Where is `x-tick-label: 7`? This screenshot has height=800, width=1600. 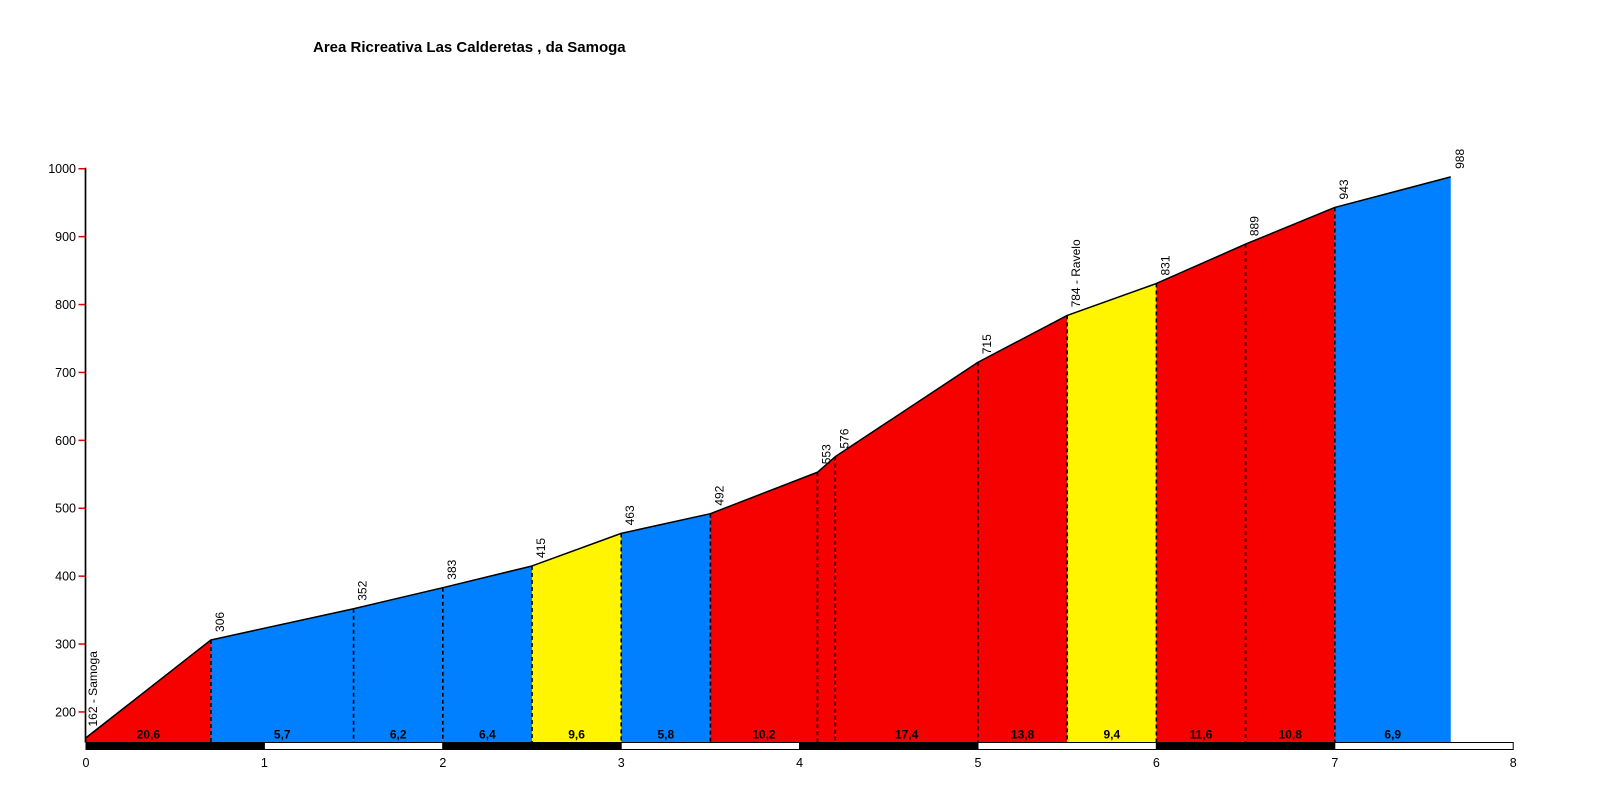
x-tick-label: 7 is located at coordinates (1334, 763).